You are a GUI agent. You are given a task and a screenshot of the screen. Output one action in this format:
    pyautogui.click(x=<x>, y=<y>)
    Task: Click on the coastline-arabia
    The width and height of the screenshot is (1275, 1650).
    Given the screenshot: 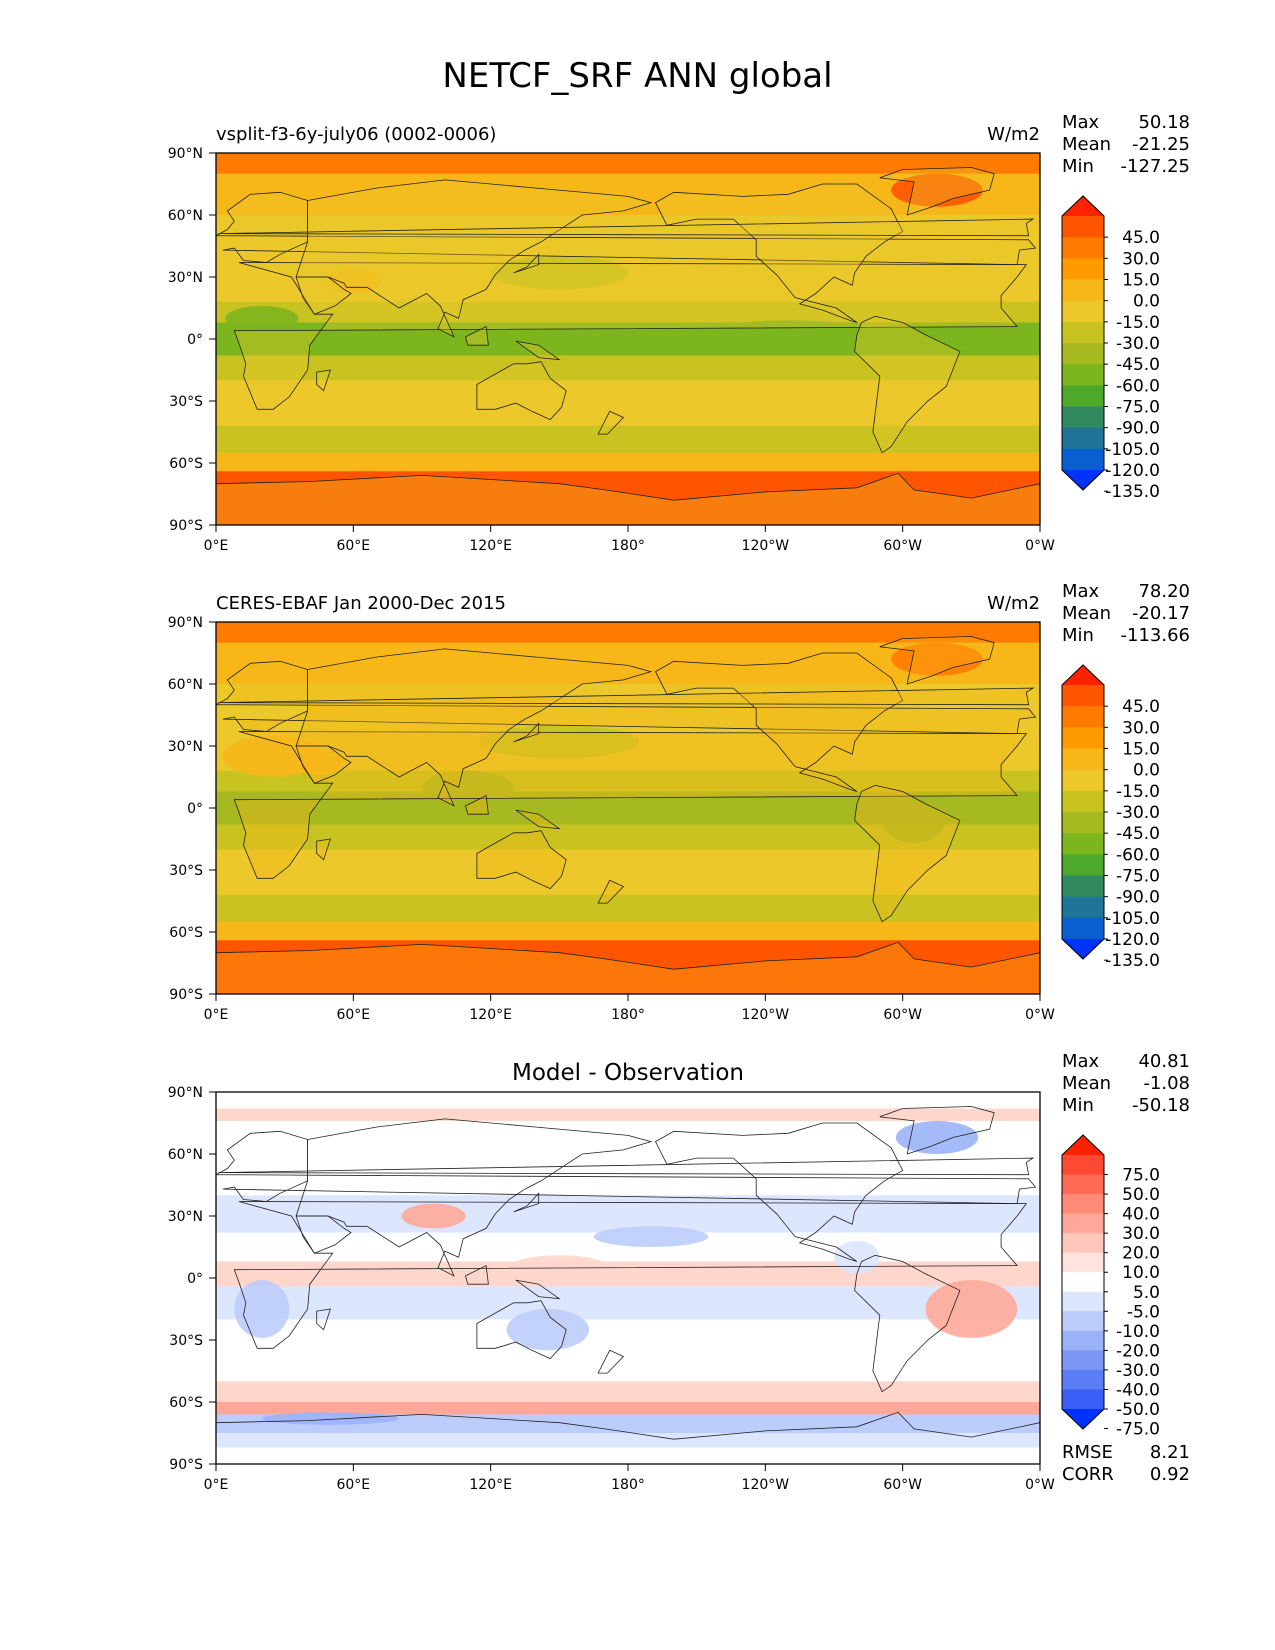 What is the action you would take?
    pyautogui.click(x=323, y=295)
    